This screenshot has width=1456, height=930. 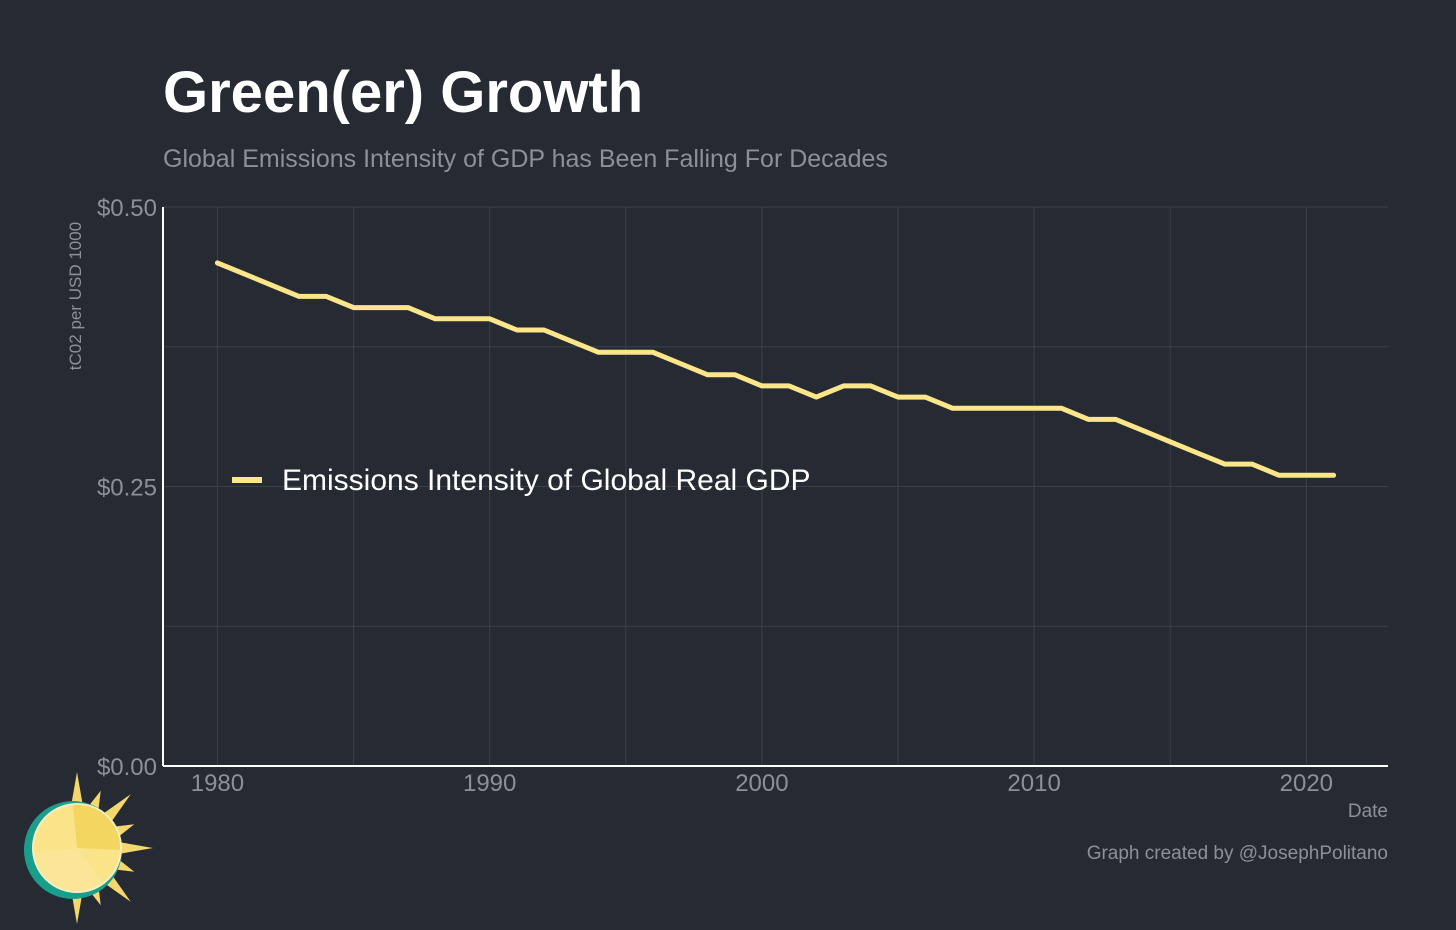 I want to click on x-tick-label: 2020, so click(x=1306, y=783).